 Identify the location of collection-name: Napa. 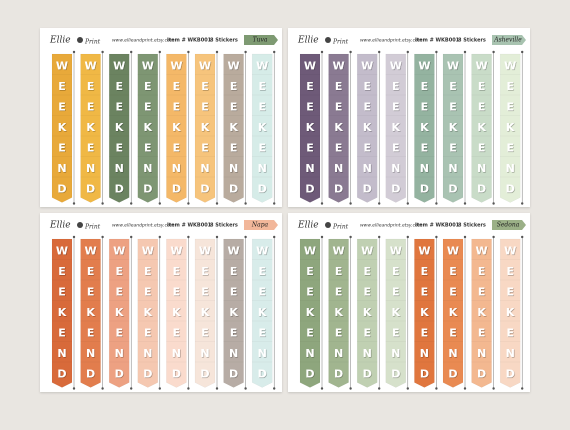
(260, 225).